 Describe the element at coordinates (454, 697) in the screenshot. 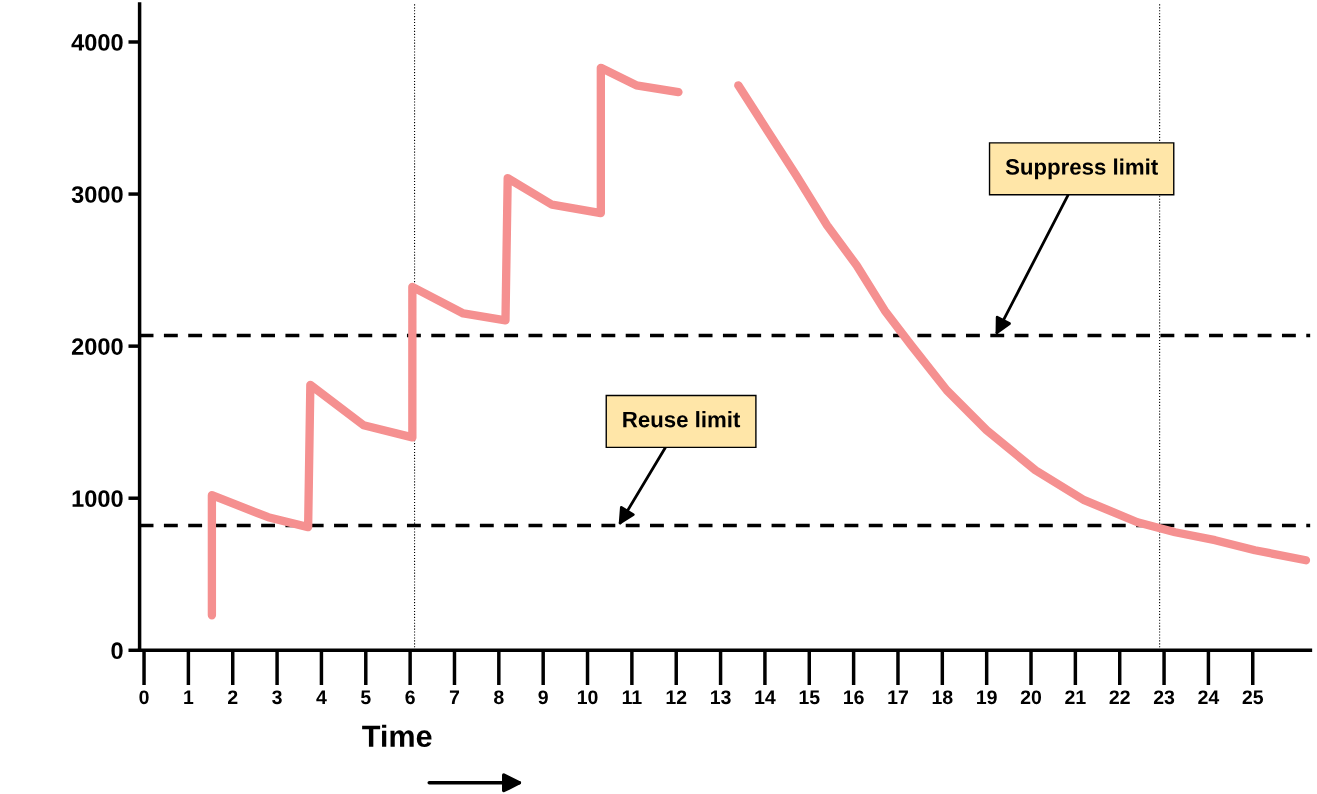

I see `x-tick-label: 7` at that location.